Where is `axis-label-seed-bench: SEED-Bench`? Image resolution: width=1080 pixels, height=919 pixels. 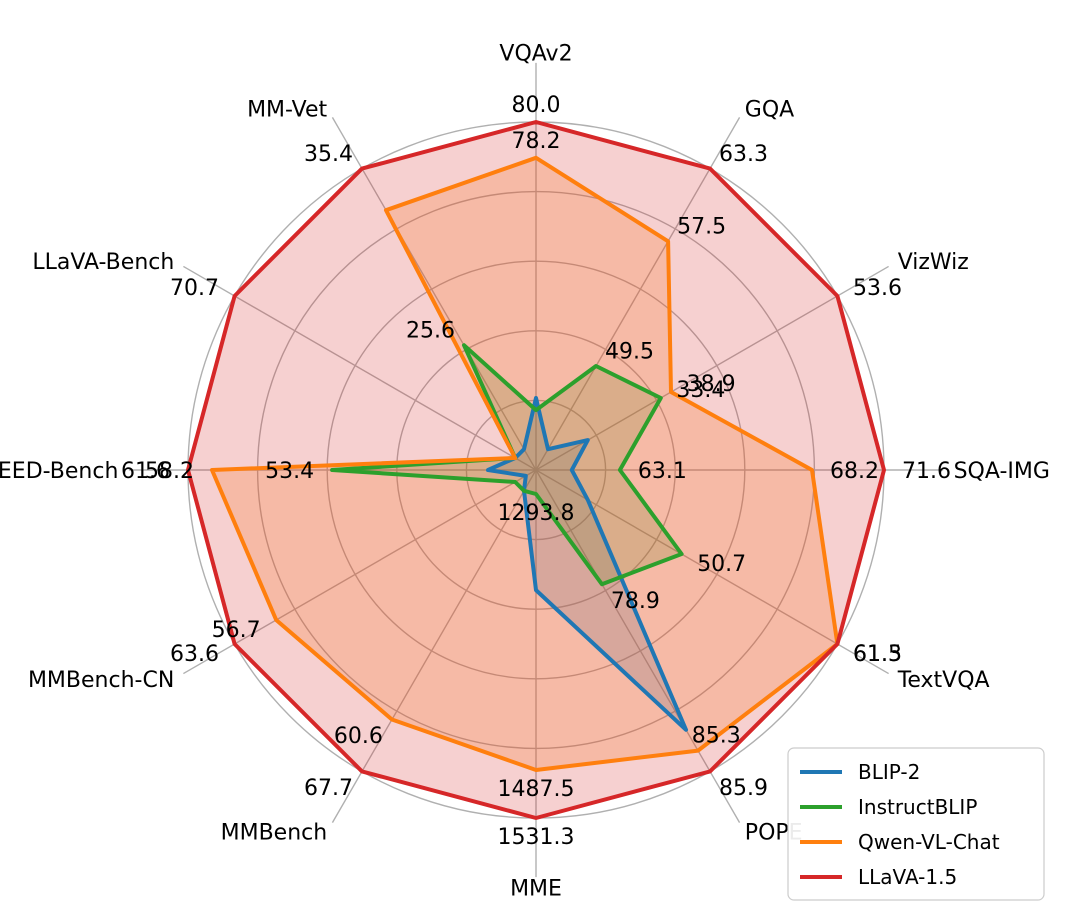
axis-label-seed-bench: SEED-Bench is located at coordinates (59, 471).